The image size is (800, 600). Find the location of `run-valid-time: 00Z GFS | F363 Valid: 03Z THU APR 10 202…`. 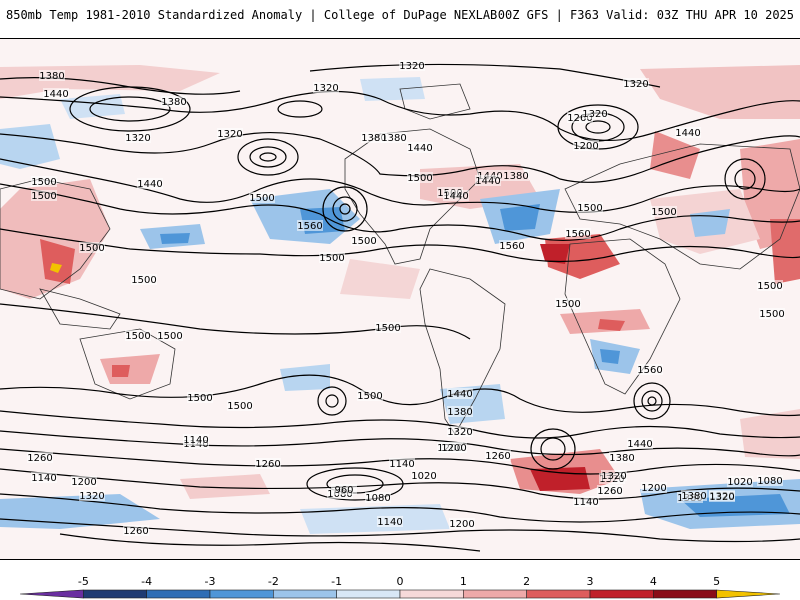

run-valid-time: 00Z GFS | F363 Valid: 03Z THU APR 10 202… is located at coordinates (645, 15).